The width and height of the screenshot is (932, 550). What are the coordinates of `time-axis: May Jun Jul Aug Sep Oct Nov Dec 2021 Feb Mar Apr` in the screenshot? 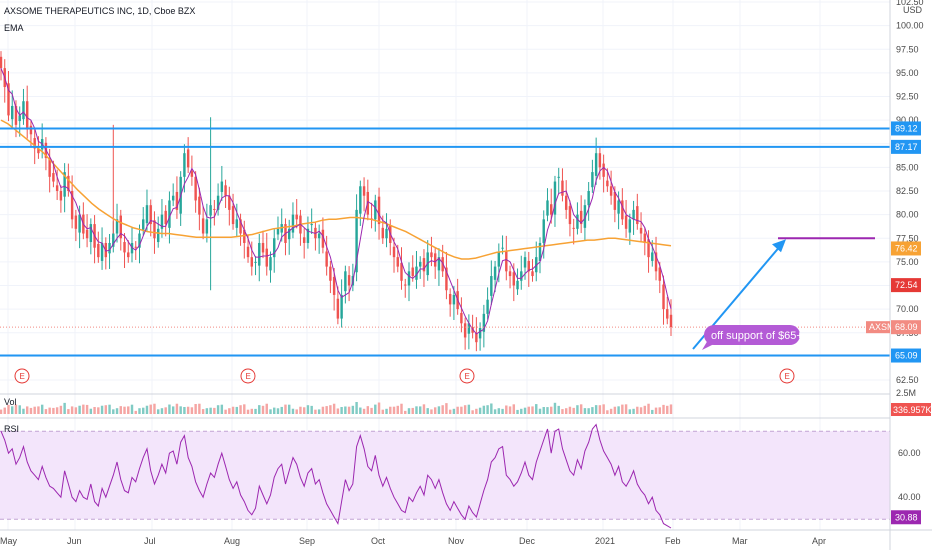 It's located at (413, 541).